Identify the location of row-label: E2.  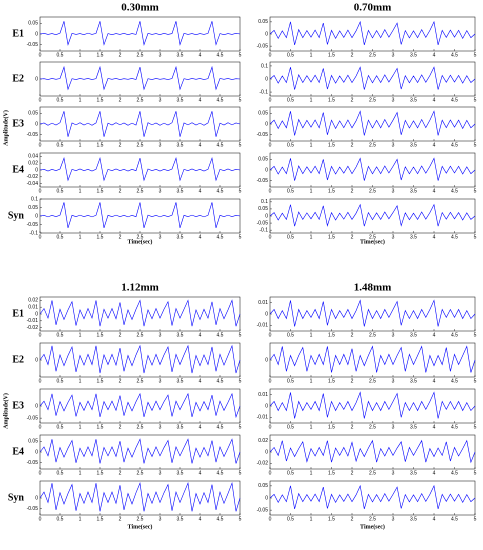
(18, 78).